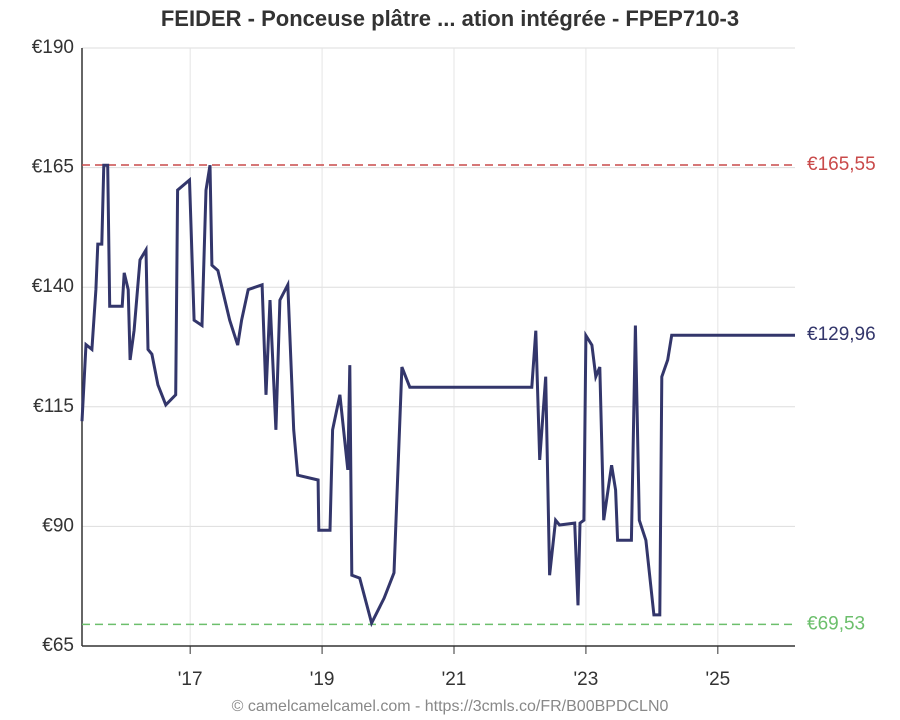  What do you see at coordinates (53, 406) in the screenshot?
I see `y-tick-label: €115` at bounding box center [53, 406].